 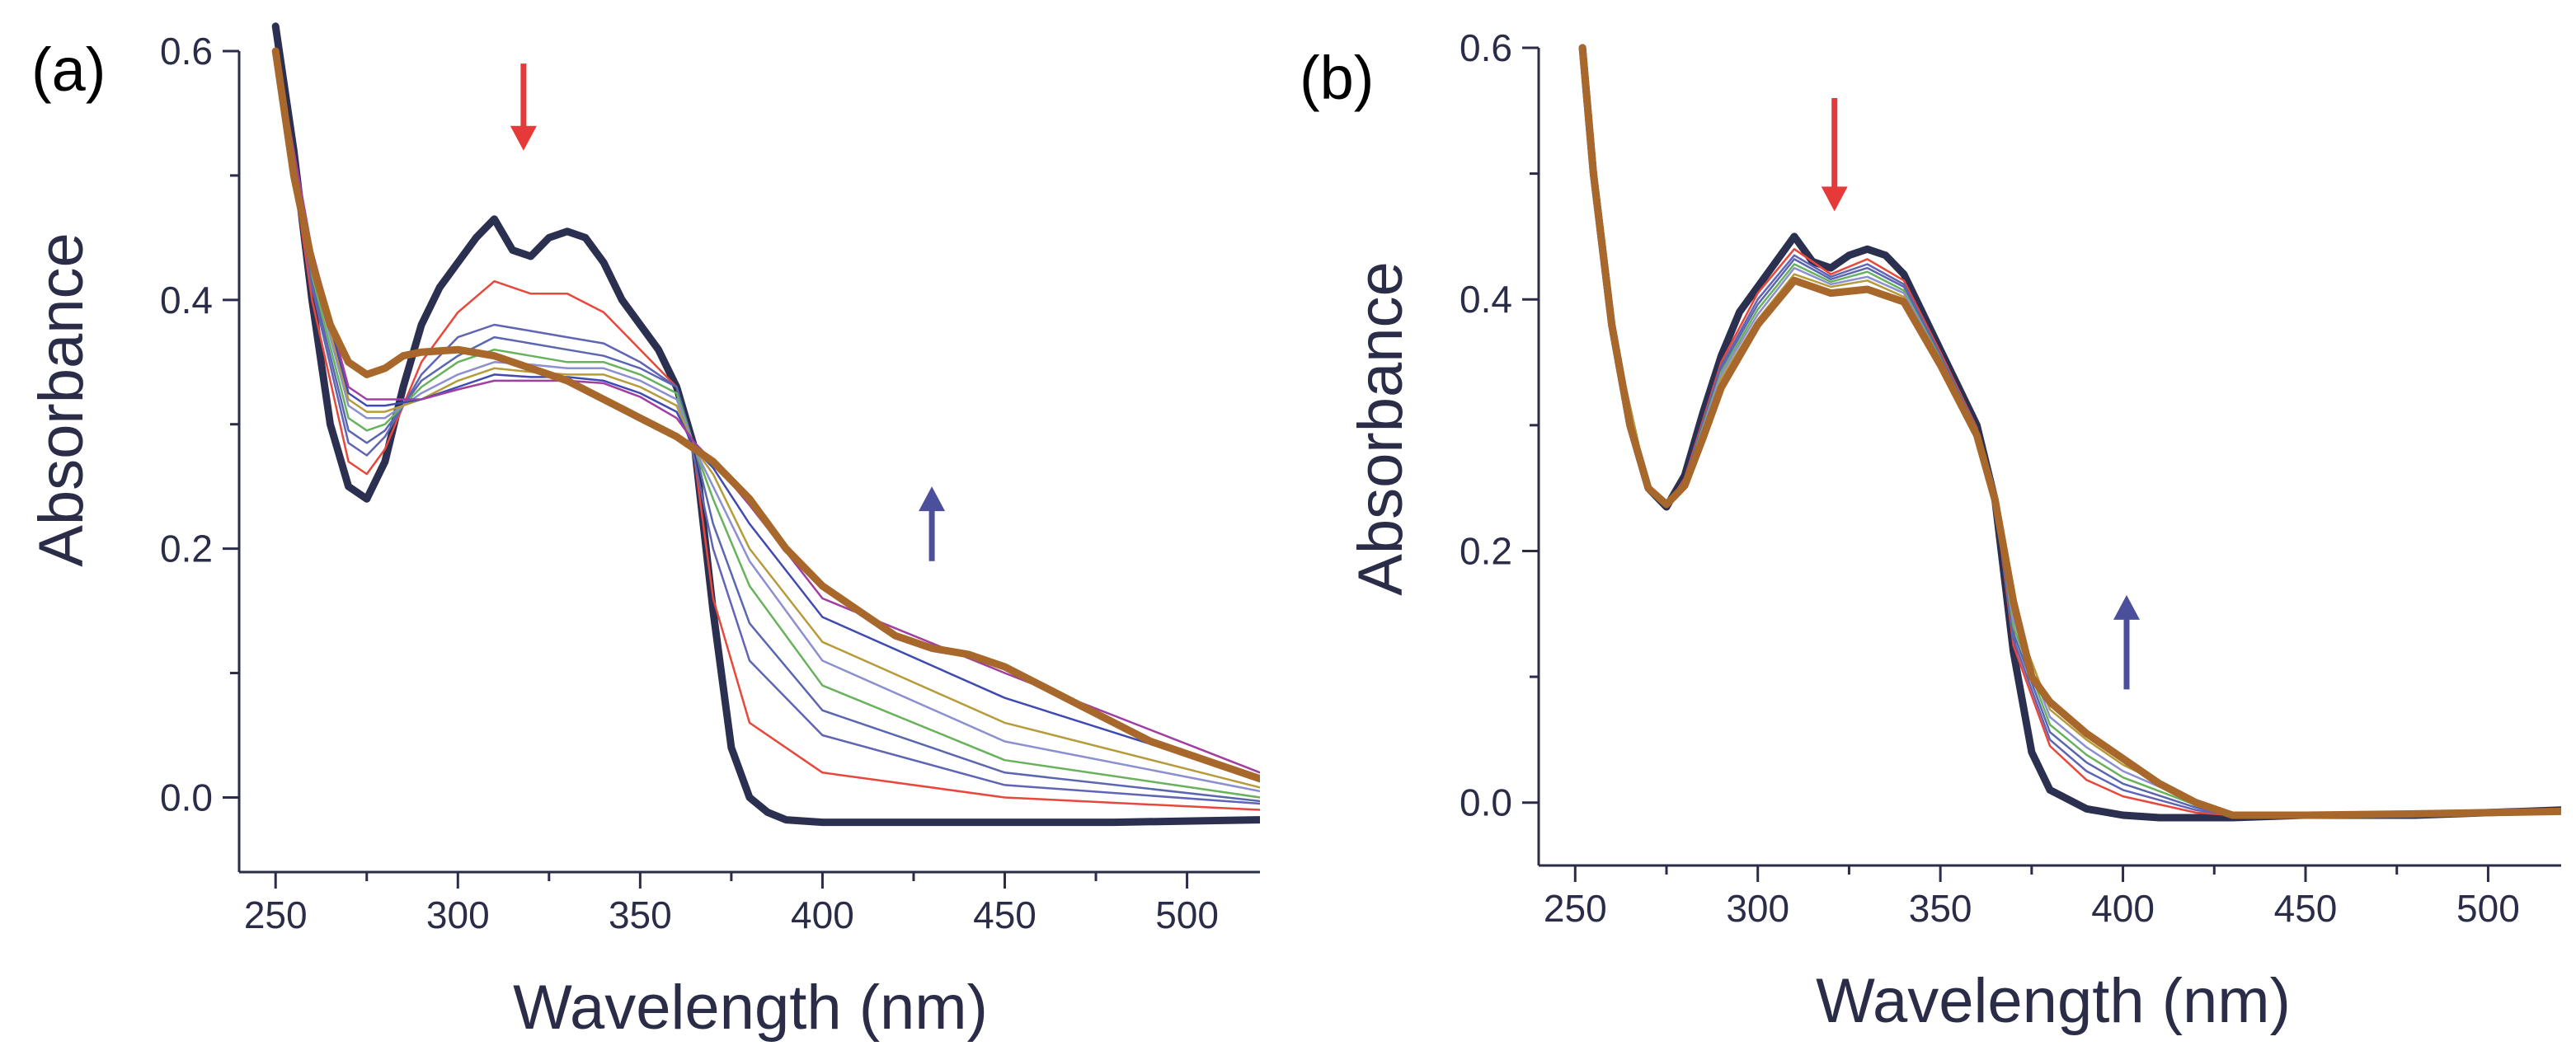 I want to click on panel-b-y-axis-title: Absorbance, so click(x=1381, y=429).